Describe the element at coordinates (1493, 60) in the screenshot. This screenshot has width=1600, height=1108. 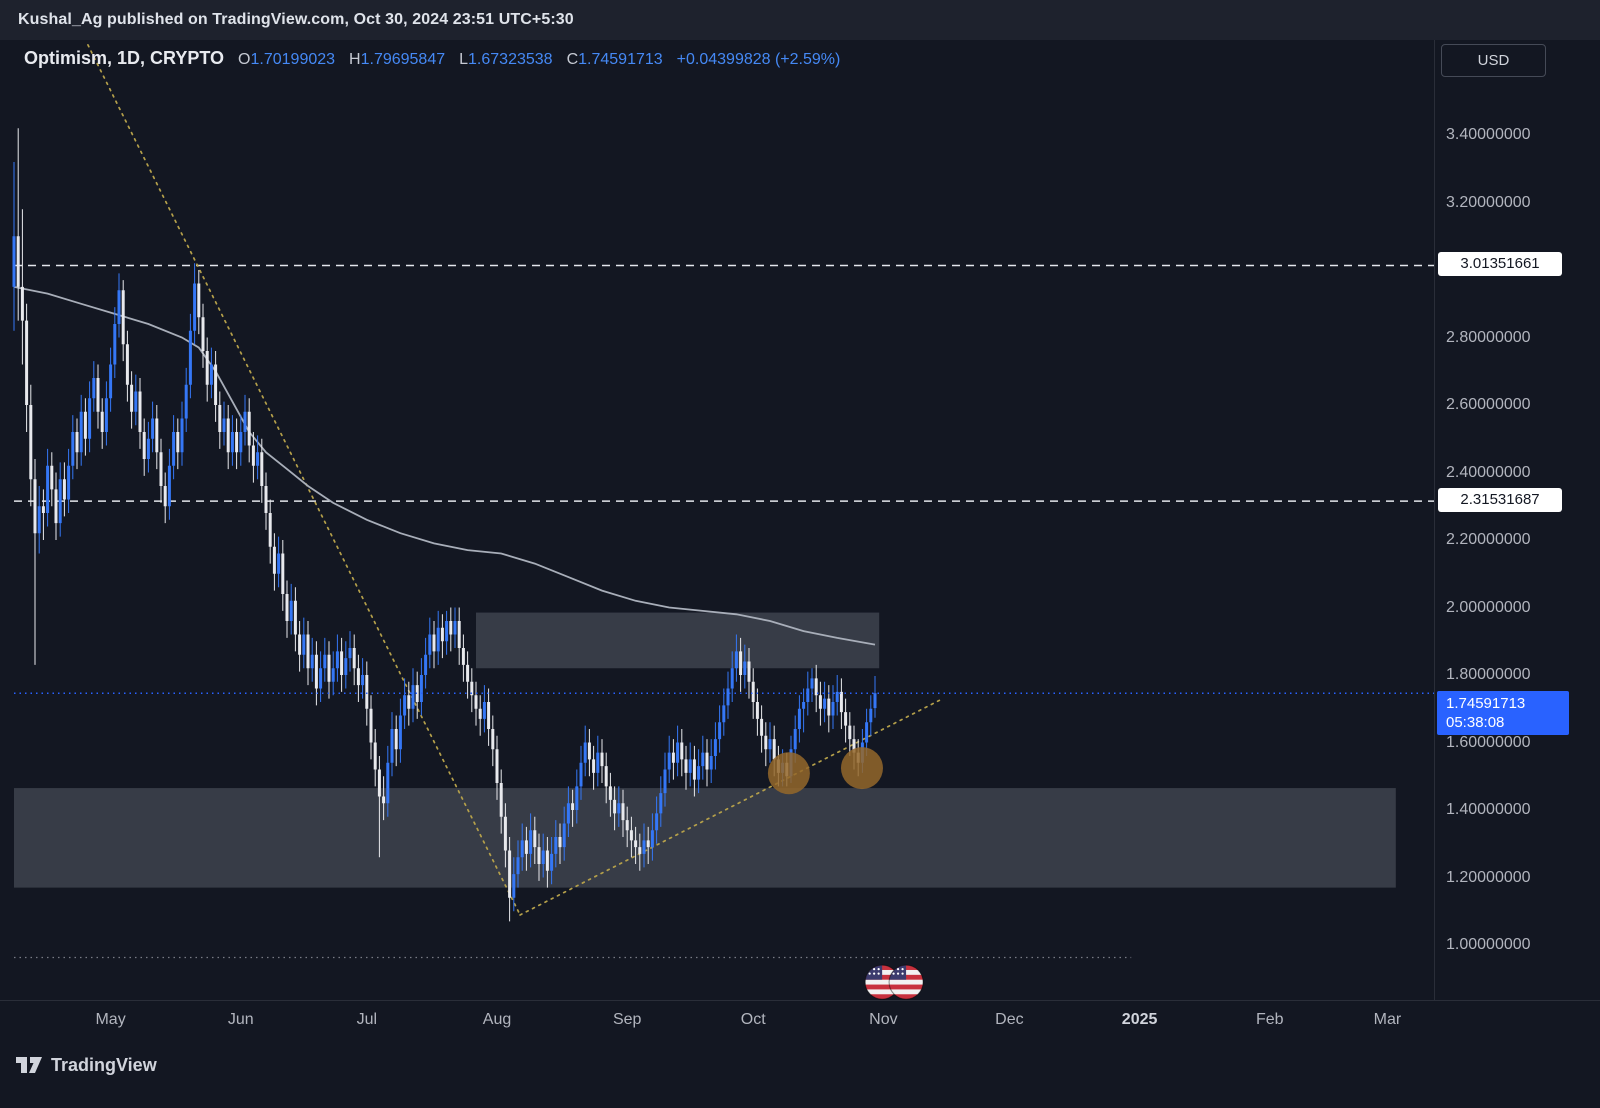
I see `currency-usd-button: USD` at that location.